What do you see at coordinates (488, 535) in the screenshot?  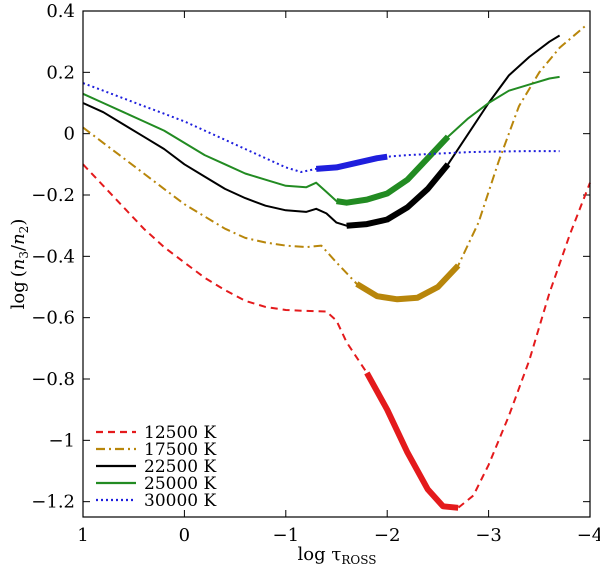 I see `x-tick-label: −3` at bounding box center [488, 535].